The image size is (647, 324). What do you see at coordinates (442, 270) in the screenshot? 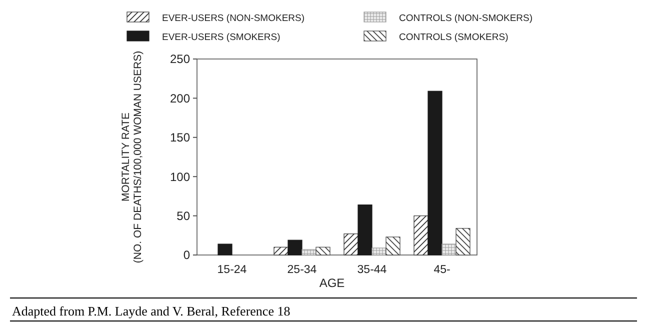
I see `x-tick-label: 45-` at bounding box center [442, 270].